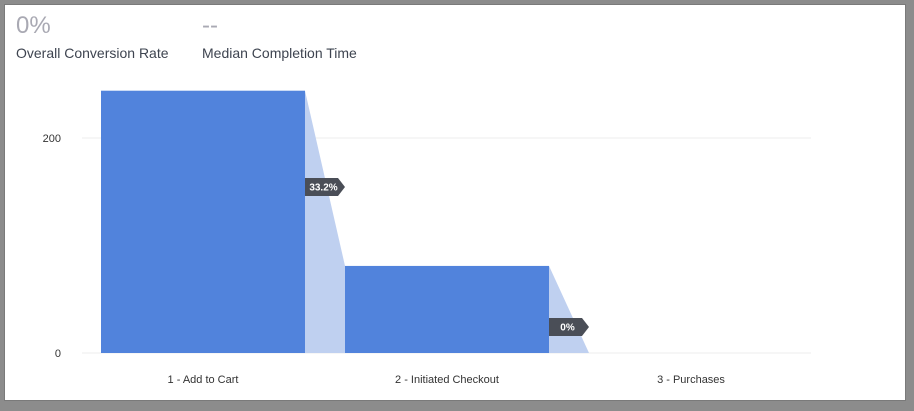 The width and height of the screenshot is (914, 411). Describe the element at coordinates (33, 25) in the screenshot. I see `overall-conversion-value: 0%` at that location.